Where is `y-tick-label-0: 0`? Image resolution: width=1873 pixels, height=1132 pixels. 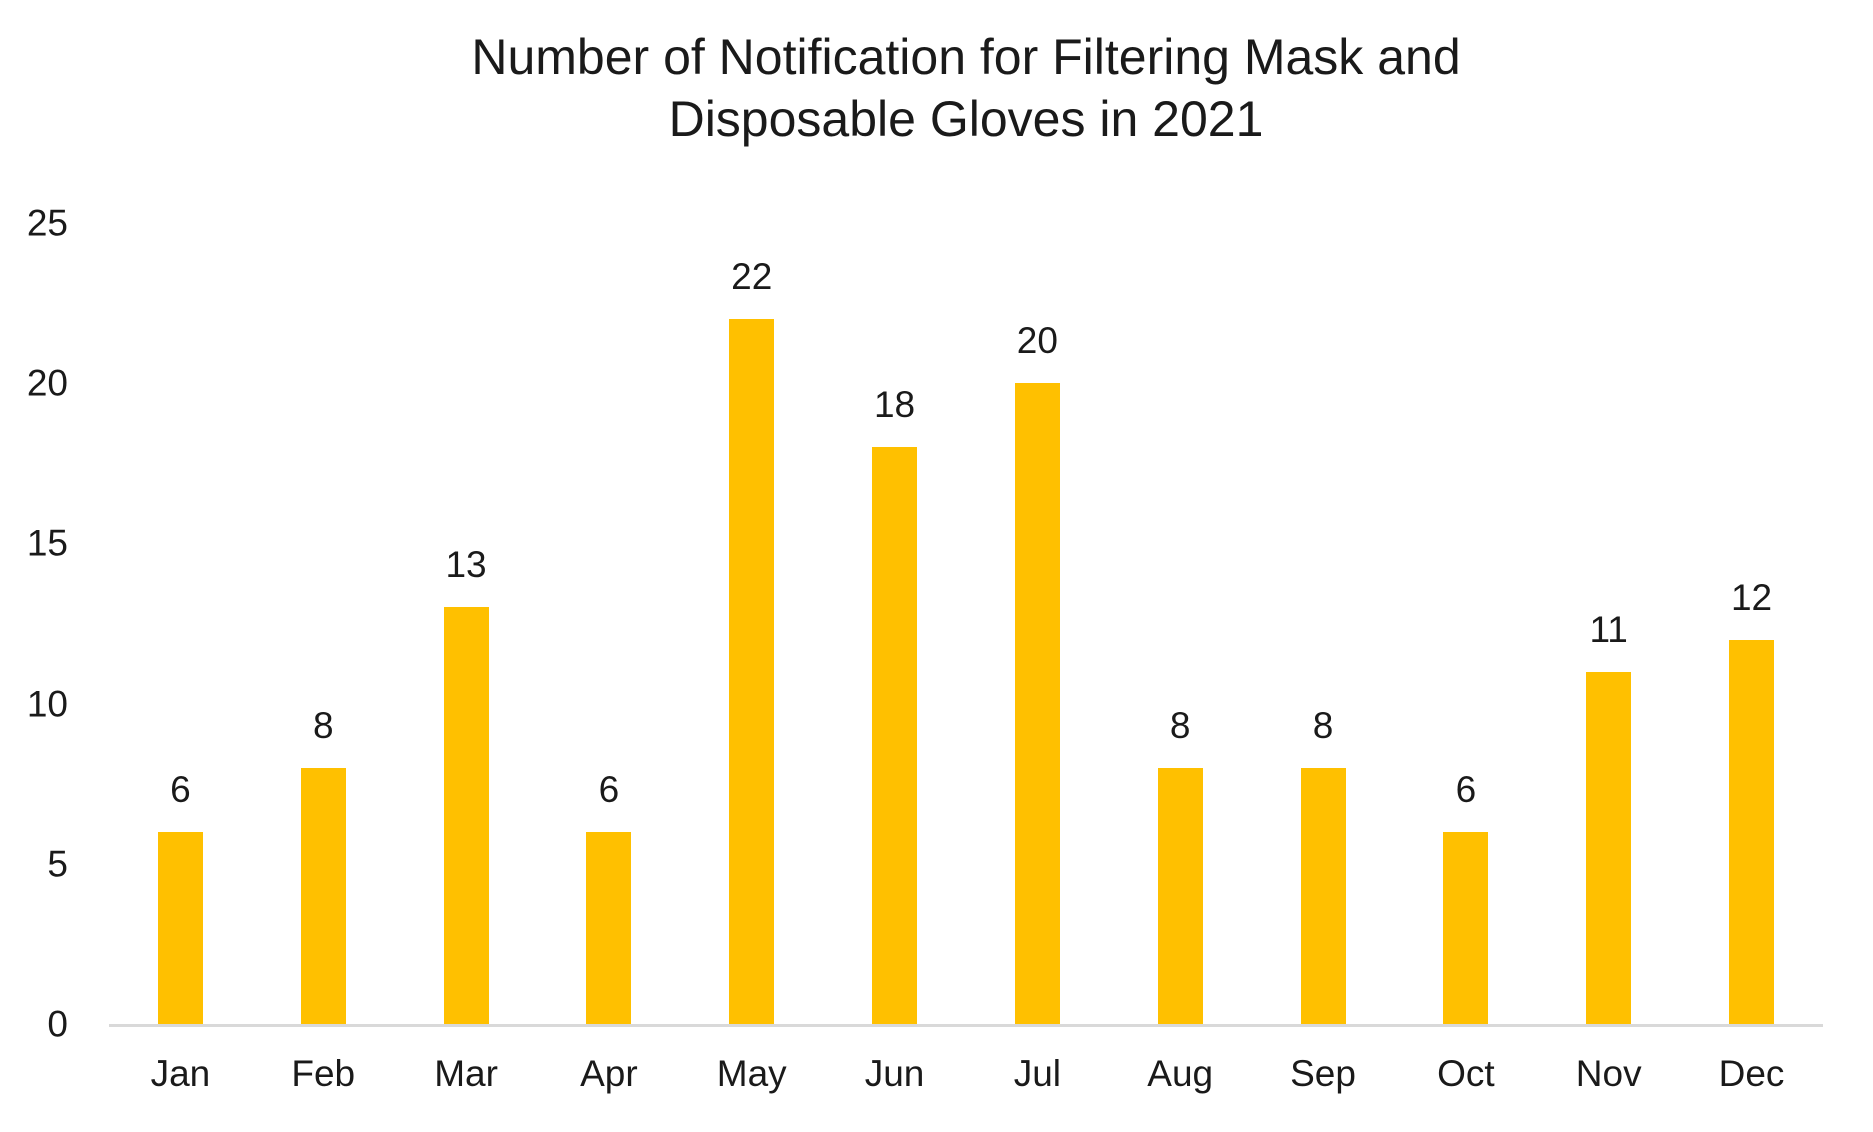 y-tick-label-0: 0 is located at coordinates (57, 1024).